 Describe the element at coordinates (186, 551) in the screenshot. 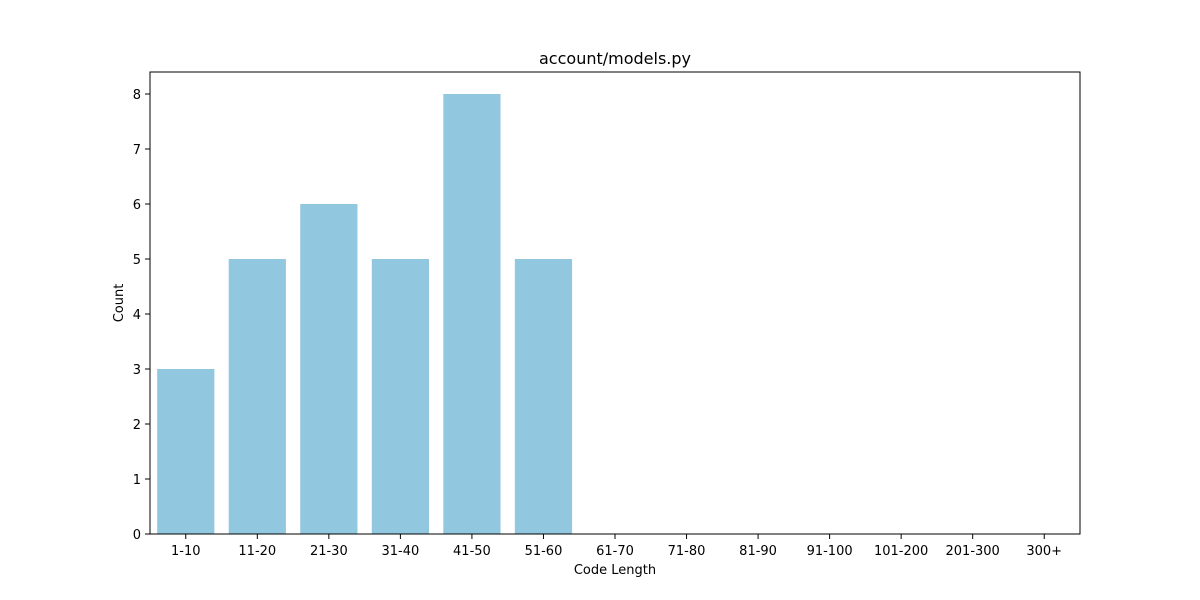

I see `x-tick-label: 1-10` at that location.